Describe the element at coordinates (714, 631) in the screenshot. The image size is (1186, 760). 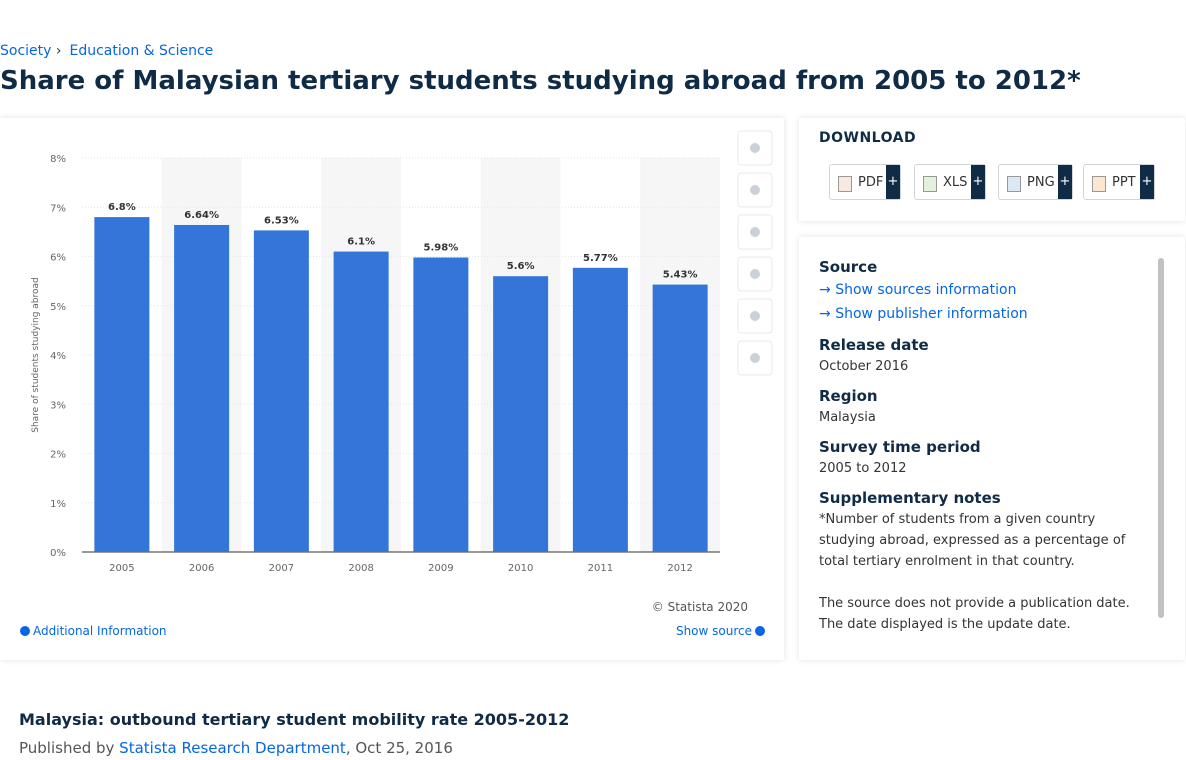
I see `show-source-link: Show source` at that location.